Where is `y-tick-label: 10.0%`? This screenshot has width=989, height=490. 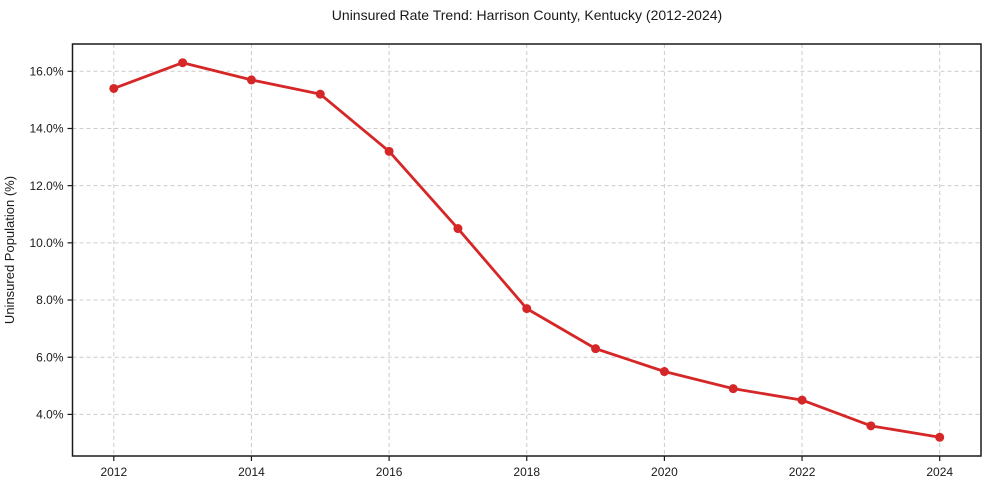 y-tick-label: 10.0% is located at coordinates (46, 243).